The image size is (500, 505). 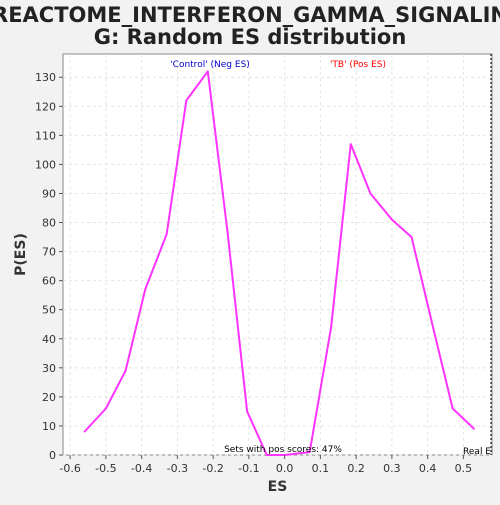 I want to click on x-tick-label: 0.2, so click(x=356, y=468).